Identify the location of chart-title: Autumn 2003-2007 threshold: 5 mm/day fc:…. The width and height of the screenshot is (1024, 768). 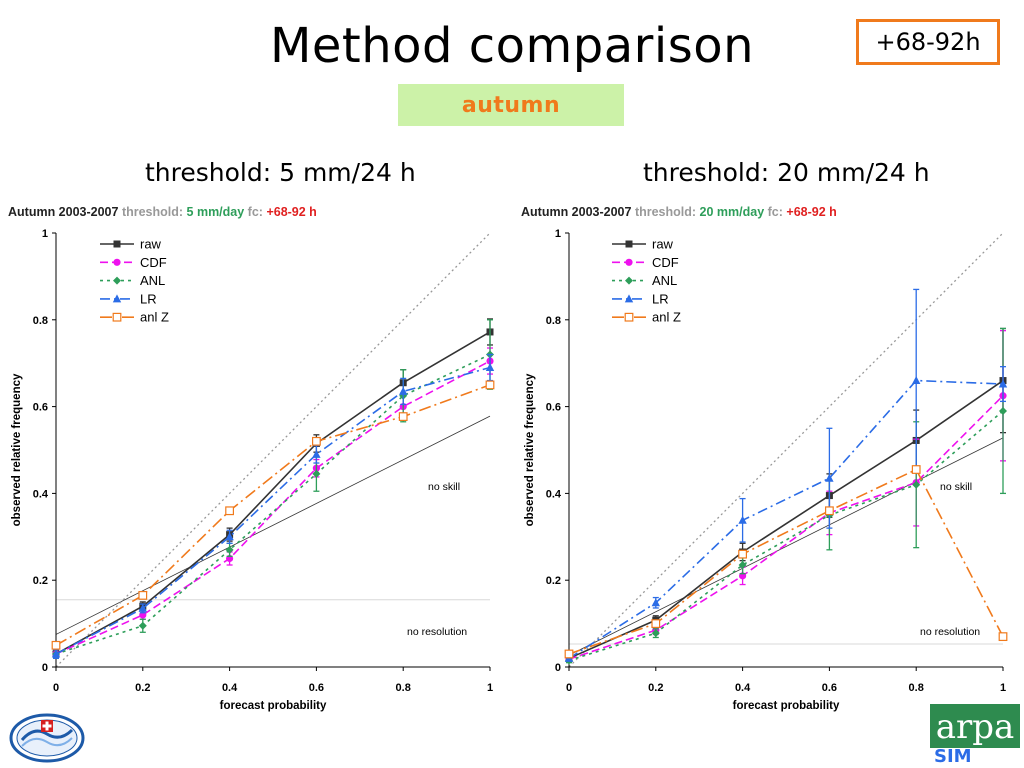
(162, 212).